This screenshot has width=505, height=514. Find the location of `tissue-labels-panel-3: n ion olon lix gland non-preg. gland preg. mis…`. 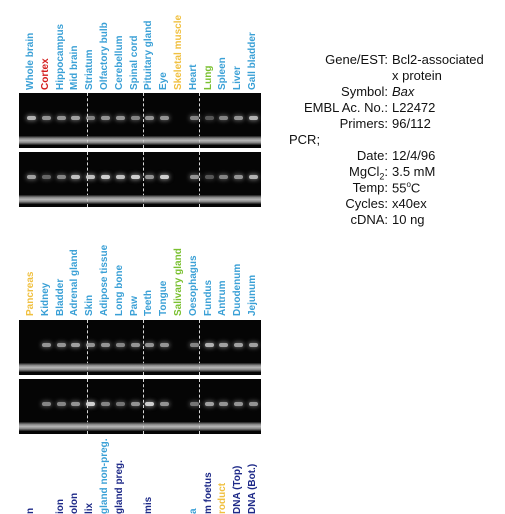

tissue-labels-panel-3: n ion olon lix gland non-preg. gland preg. mis… is located at coordinates (135, 454).